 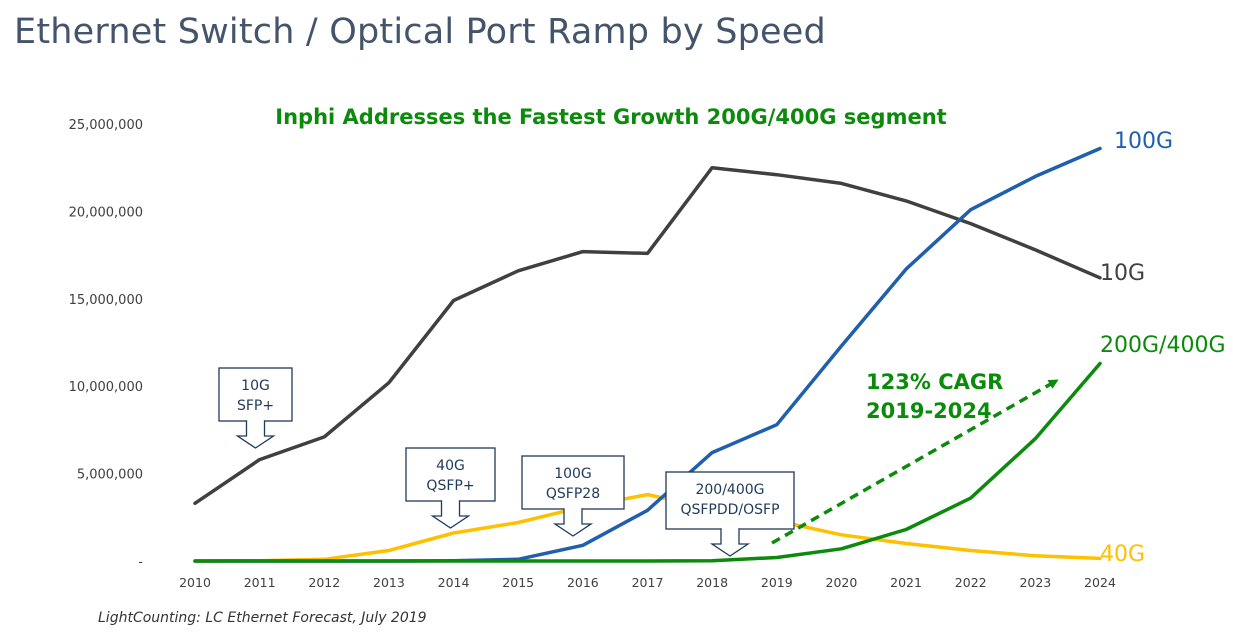 What do you see at coordinates (1122, 273) in the screenshot?
I see `series-label-10g: 10G` at bounding box center [1122, 273].